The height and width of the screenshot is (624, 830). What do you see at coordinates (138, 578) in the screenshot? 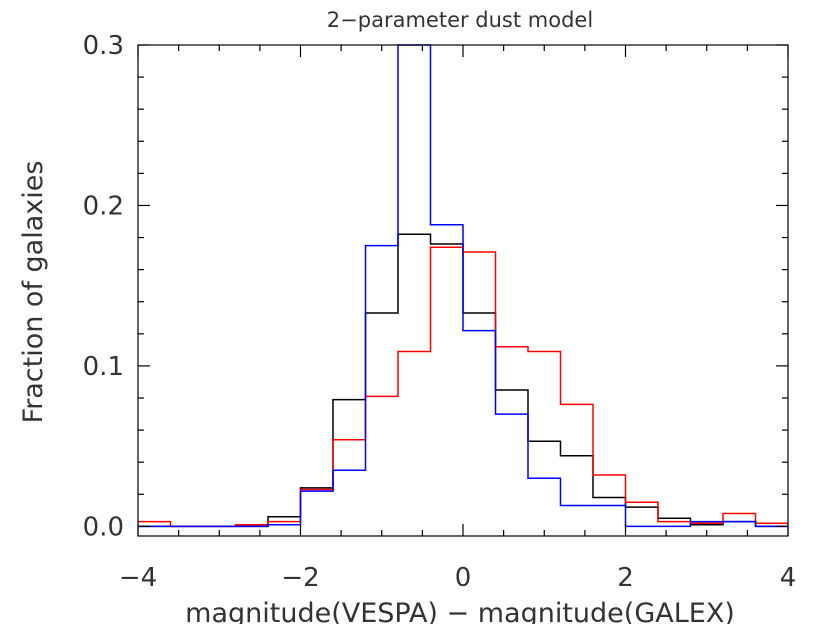
I see `x-tick-label: −4` at bounding box center [138, 578].